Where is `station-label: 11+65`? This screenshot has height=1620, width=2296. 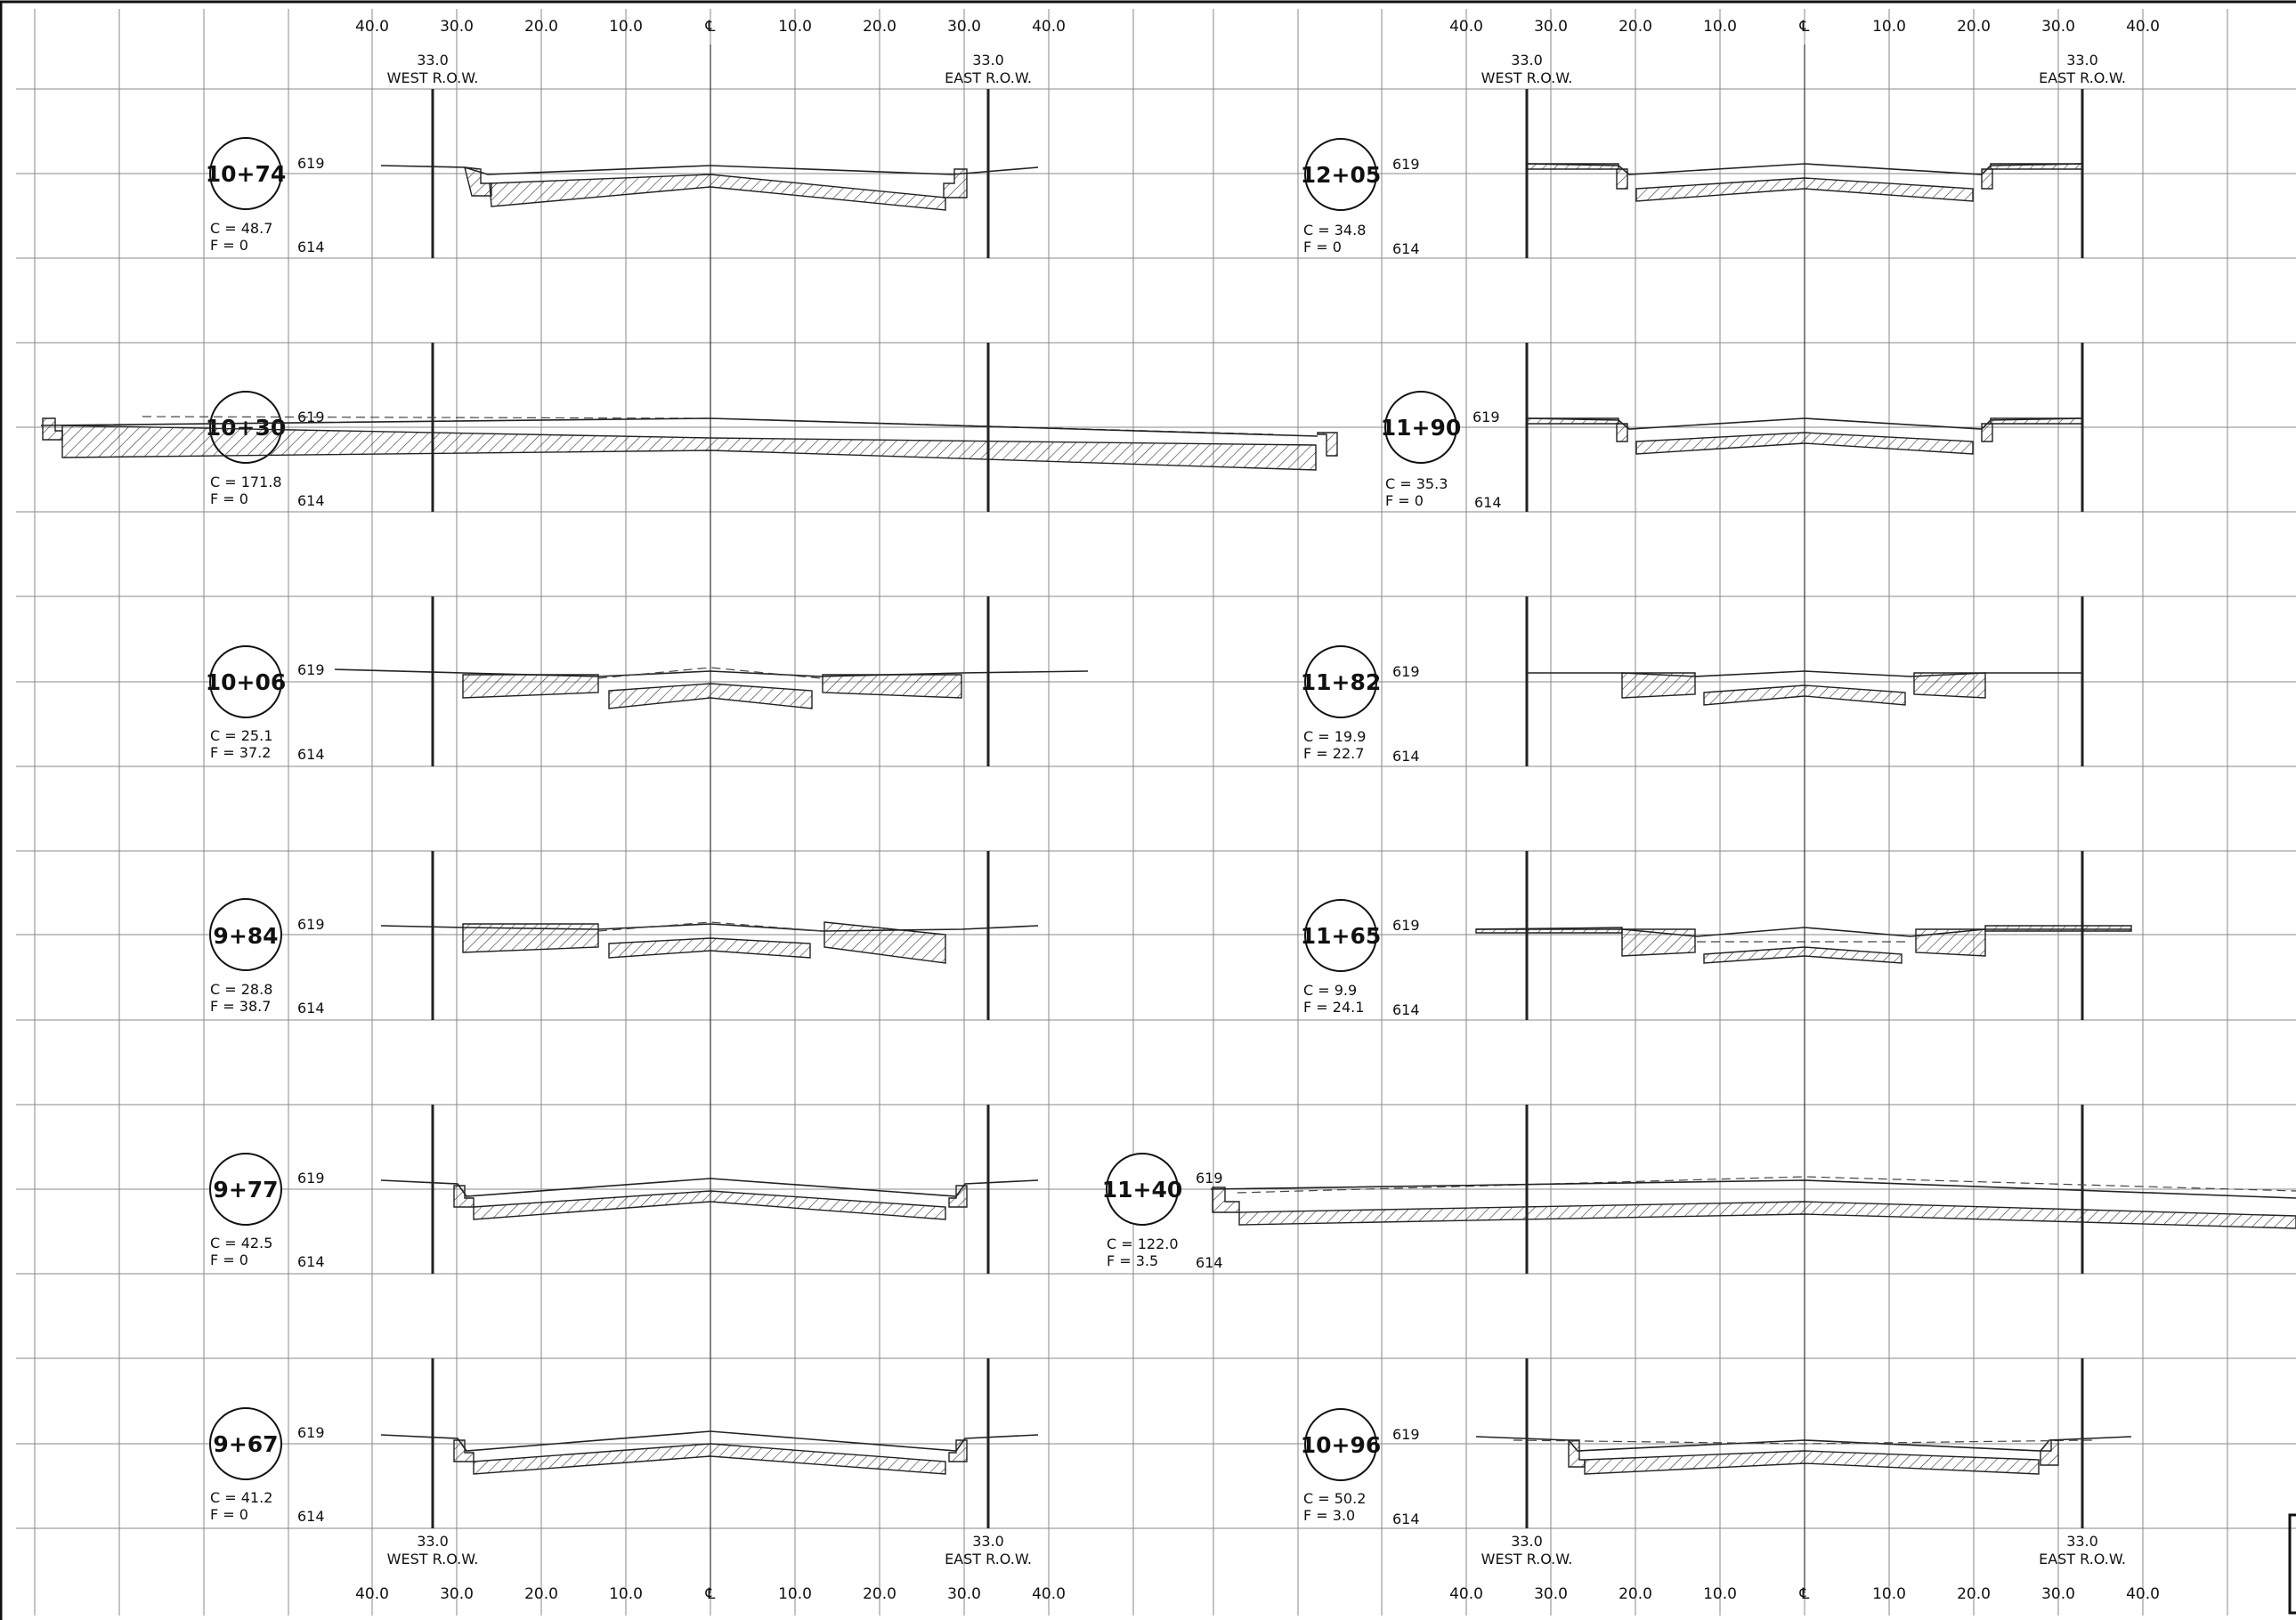
station-label: 11+65 is located at coordinates (1341, 936).